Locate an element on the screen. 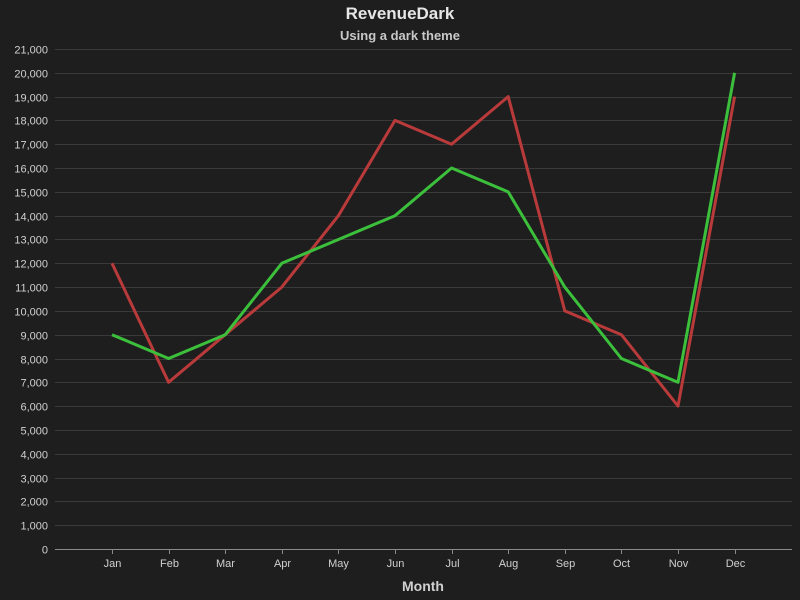 The image size is (800, 600). chart-title: RevenueDark is located at coordinates (400, 13).